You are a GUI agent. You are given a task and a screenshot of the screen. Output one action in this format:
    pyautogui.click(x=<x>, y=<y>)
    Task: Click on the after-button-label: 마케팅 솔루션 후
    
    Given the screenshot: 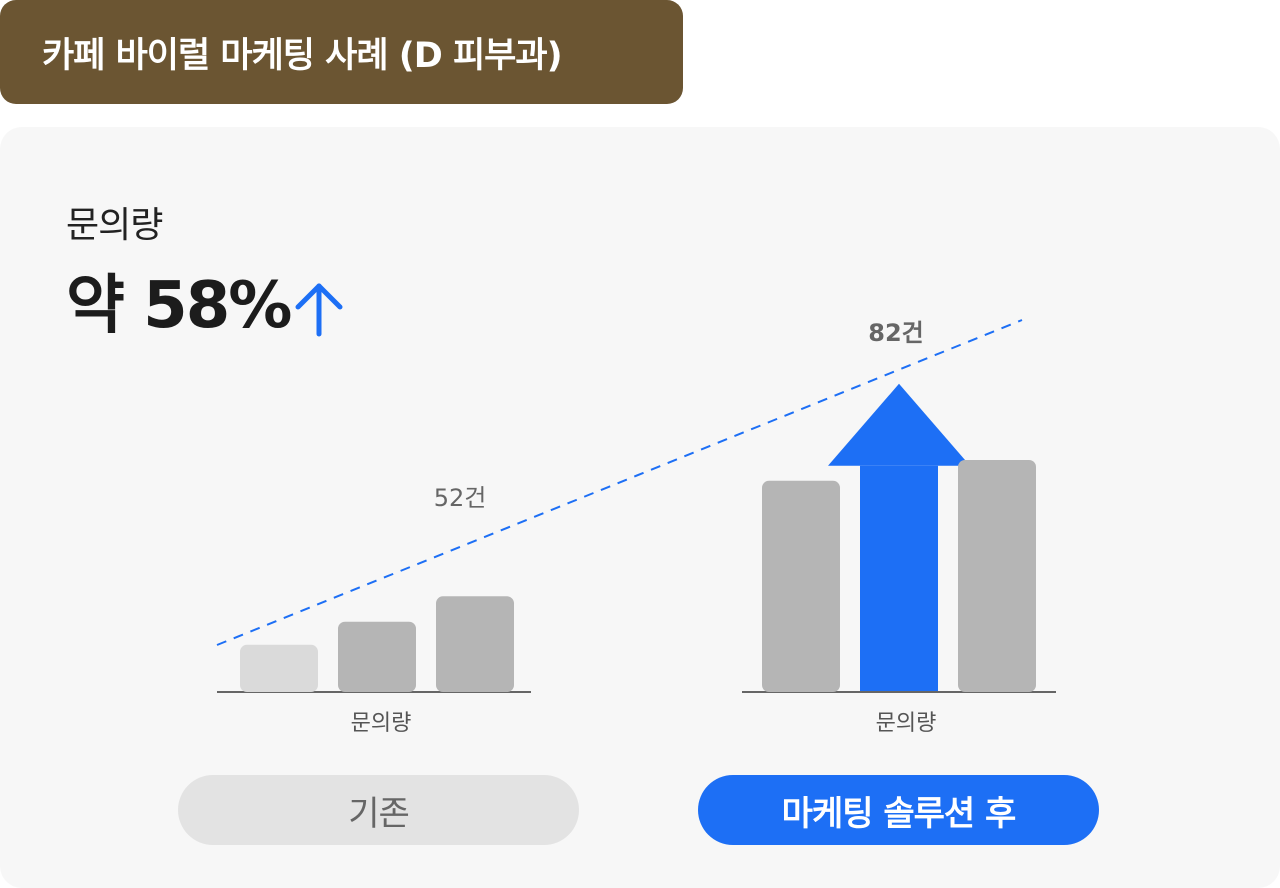 What is the action you would take?
    pyautogui.click(x=899, y=813)
    